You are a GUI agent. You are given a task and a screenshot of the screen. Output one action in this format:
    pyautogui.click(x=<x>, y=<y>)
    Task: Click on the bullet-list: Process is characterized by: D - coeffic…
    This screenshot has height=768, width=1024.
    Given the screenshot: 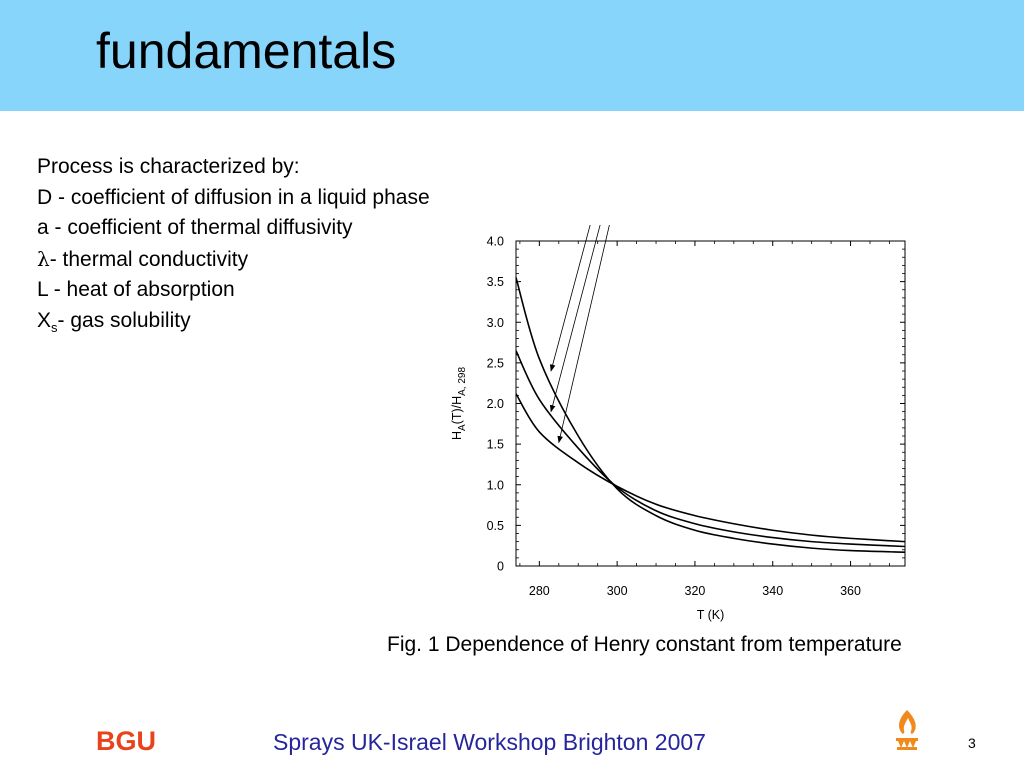 What is the action you would take?
    pyautogui.click(x=233, y=244)
    